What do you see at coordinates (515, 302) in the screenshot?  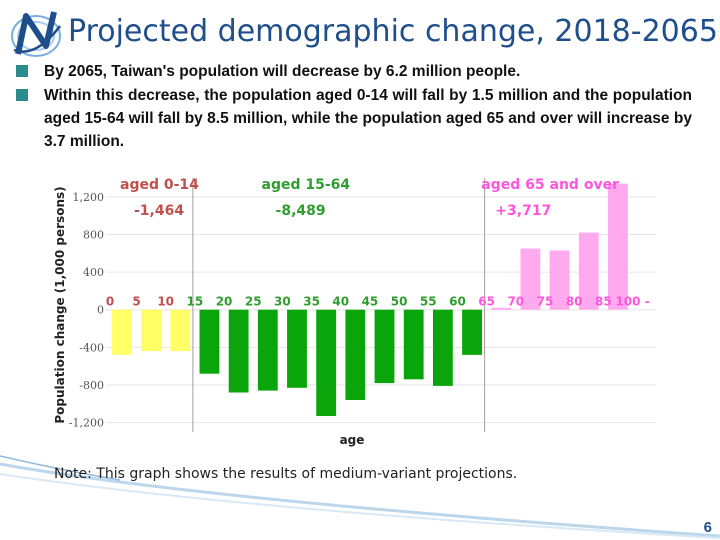 I see `x-tick-label: 70` at bounding box center [515, 302].